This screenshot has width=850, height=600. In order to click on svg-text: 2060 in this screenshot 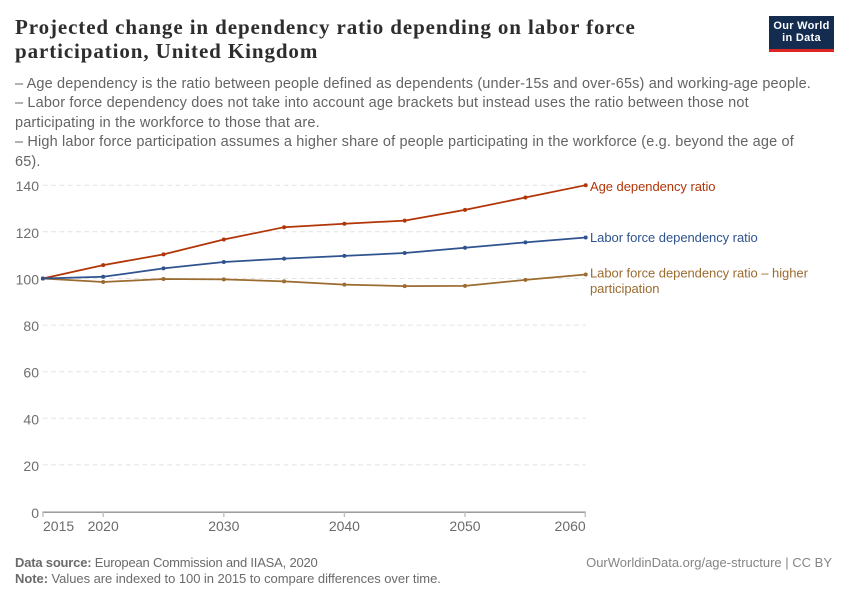, I will do `click(570, 526)`.